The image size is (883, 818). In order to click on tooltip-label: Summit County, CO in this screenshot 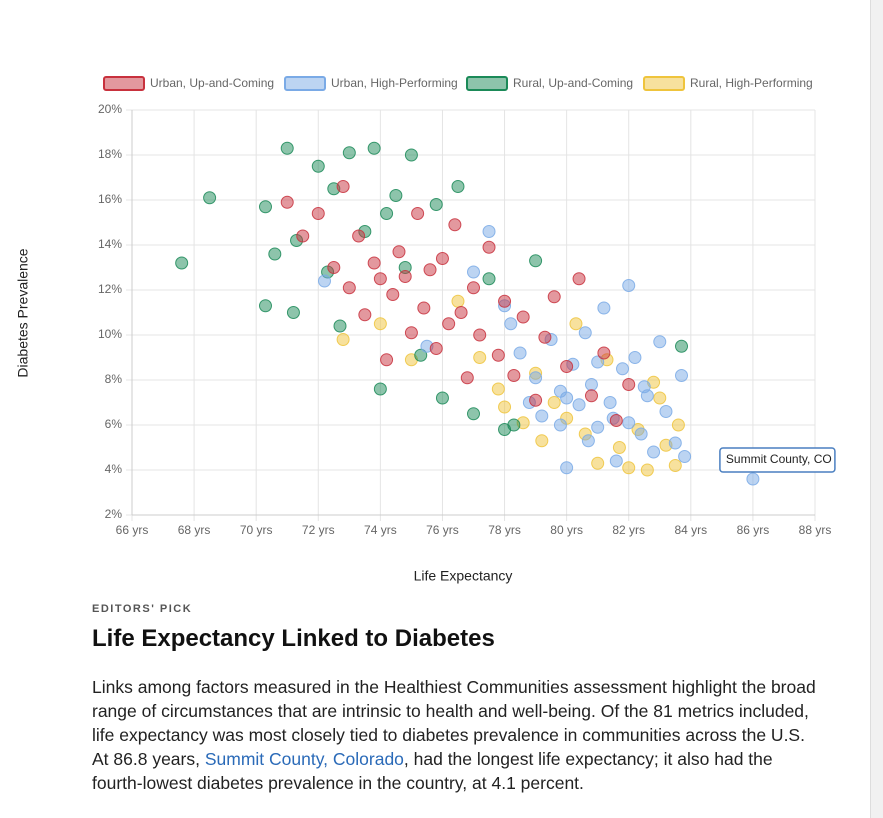, I will do `click(779, 459)`.